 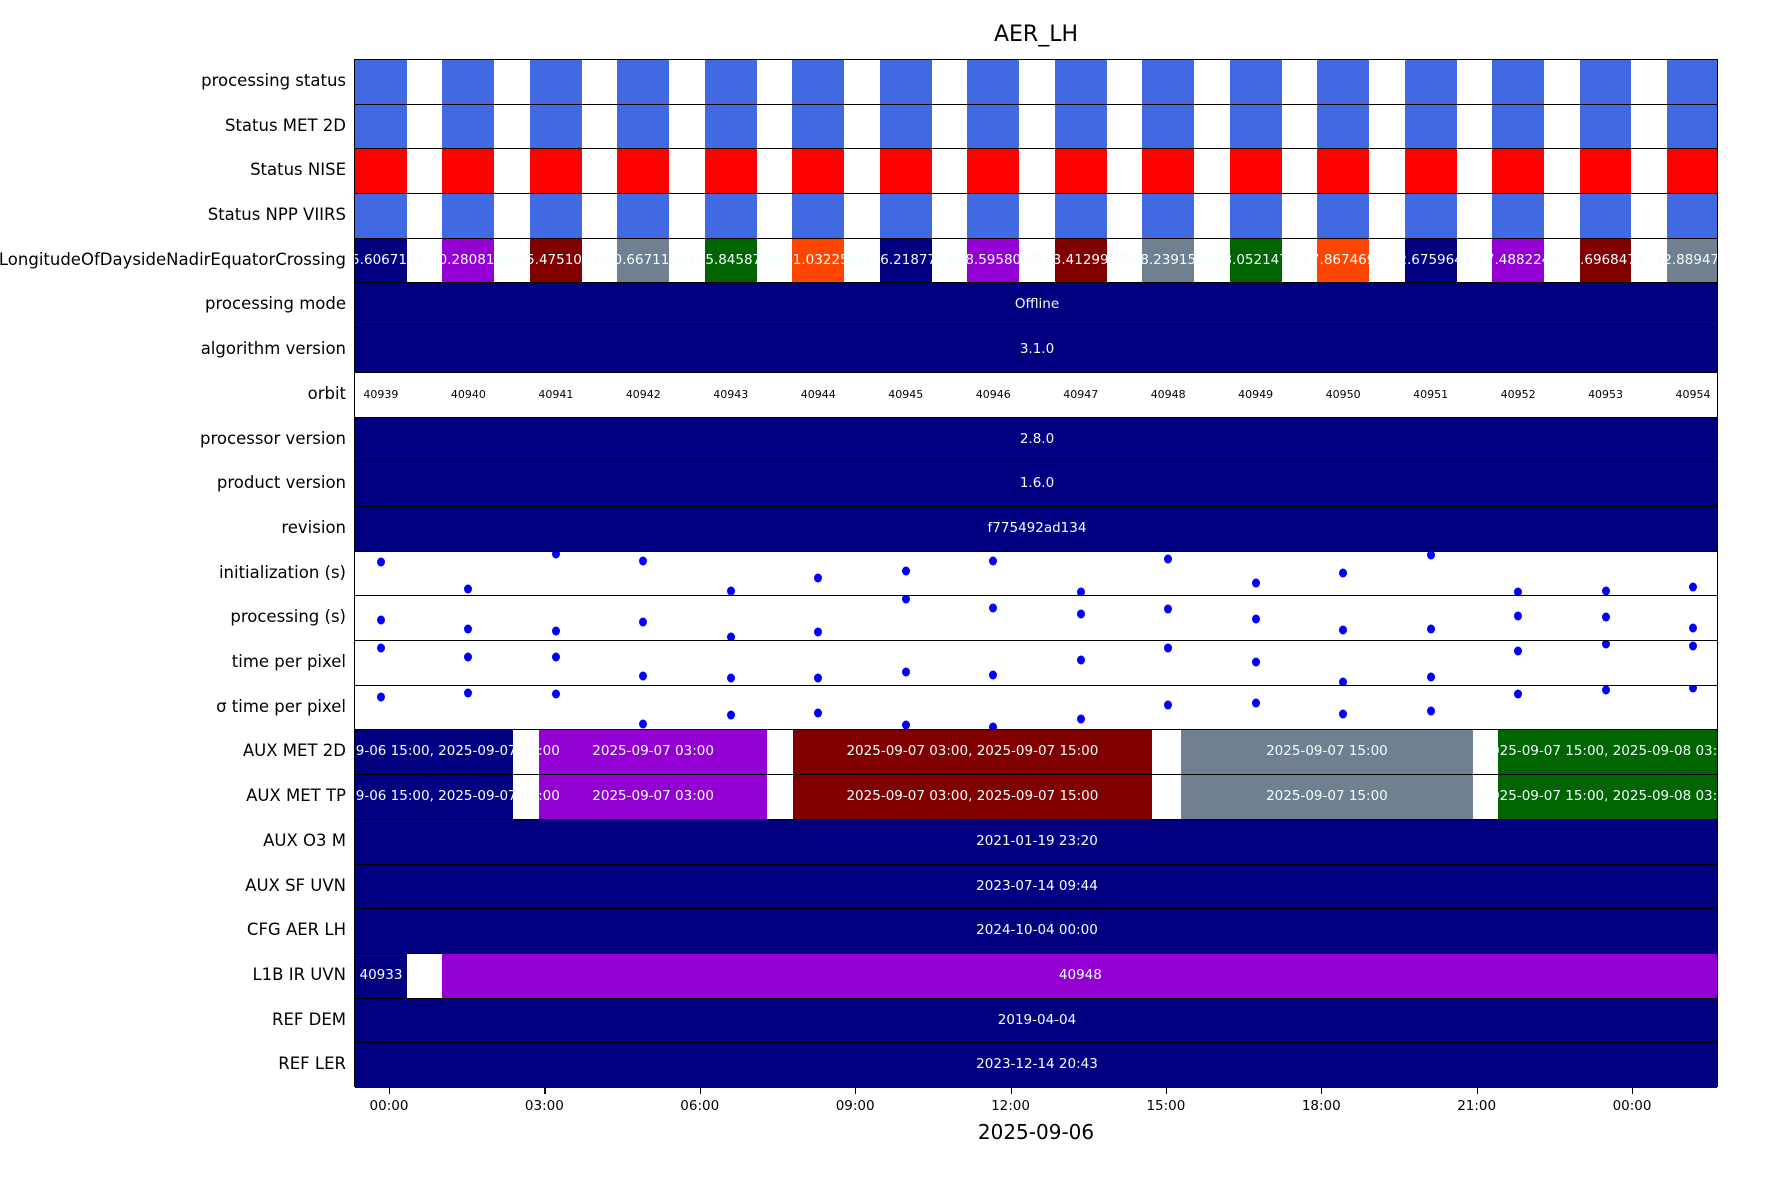 I want to click on x-tick-label: 03:00, so click(x=544, y=1106).